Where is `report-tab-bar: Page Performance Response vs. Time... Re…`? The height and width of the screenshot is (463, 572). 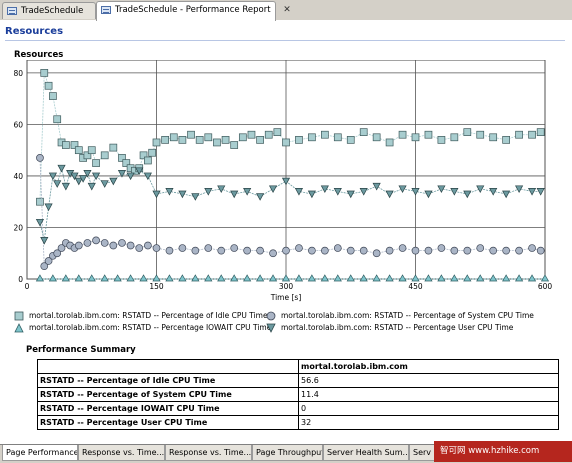 report-tab-bar: Page Performance Response vs. Time... Re… is located at coordinates (286, 453).